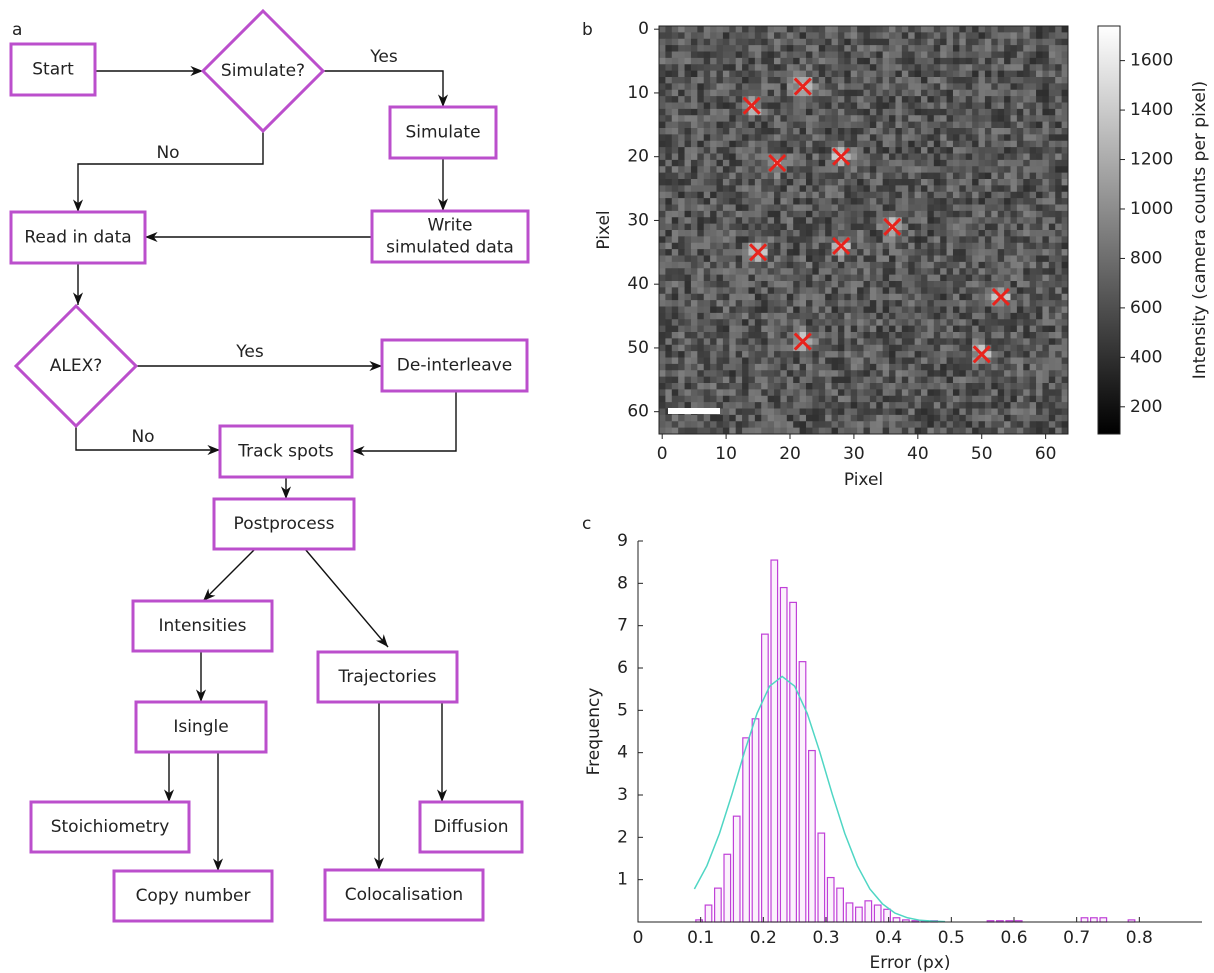 The height and width of the screenshot is (973, 1214). What do you see at coordinates (587, 30) in the screenshot?
I see `panel-label: b` at bounding box center [587, 30].